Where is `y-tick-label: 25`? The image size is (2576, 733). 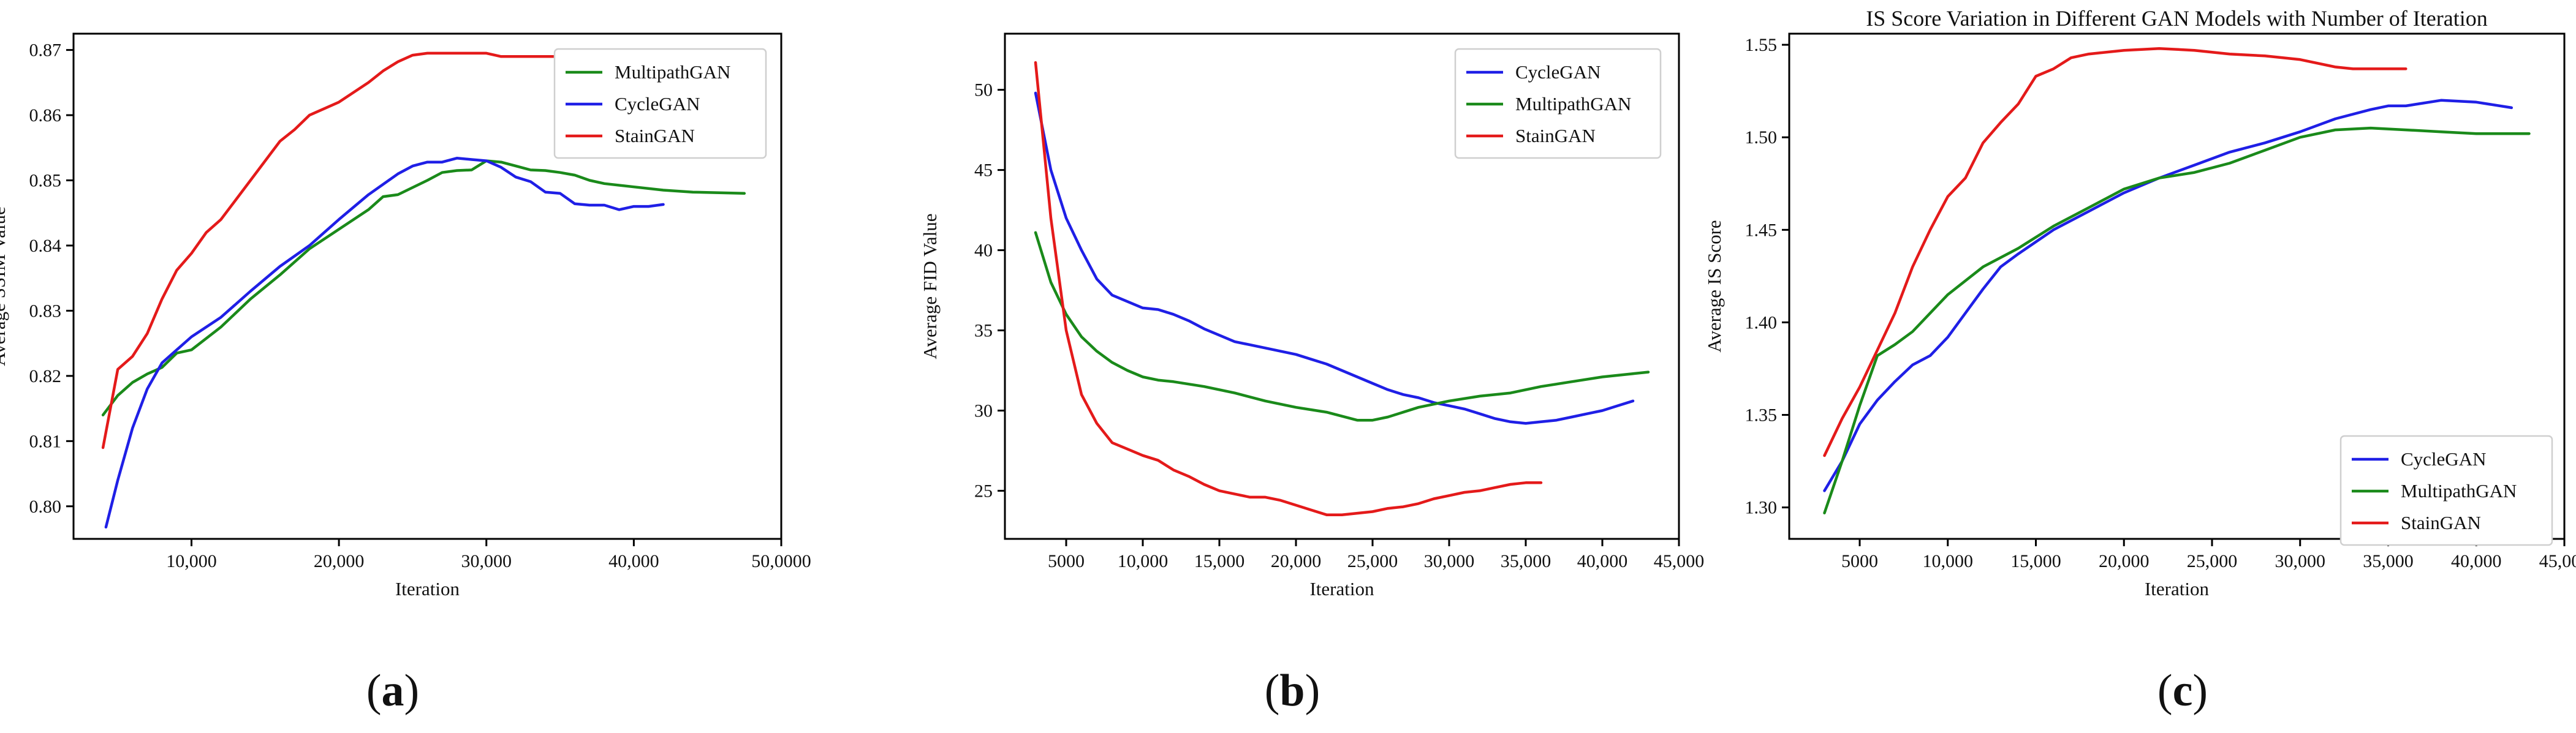
y-tick-label: 25 is located at coordinates (983, 491).